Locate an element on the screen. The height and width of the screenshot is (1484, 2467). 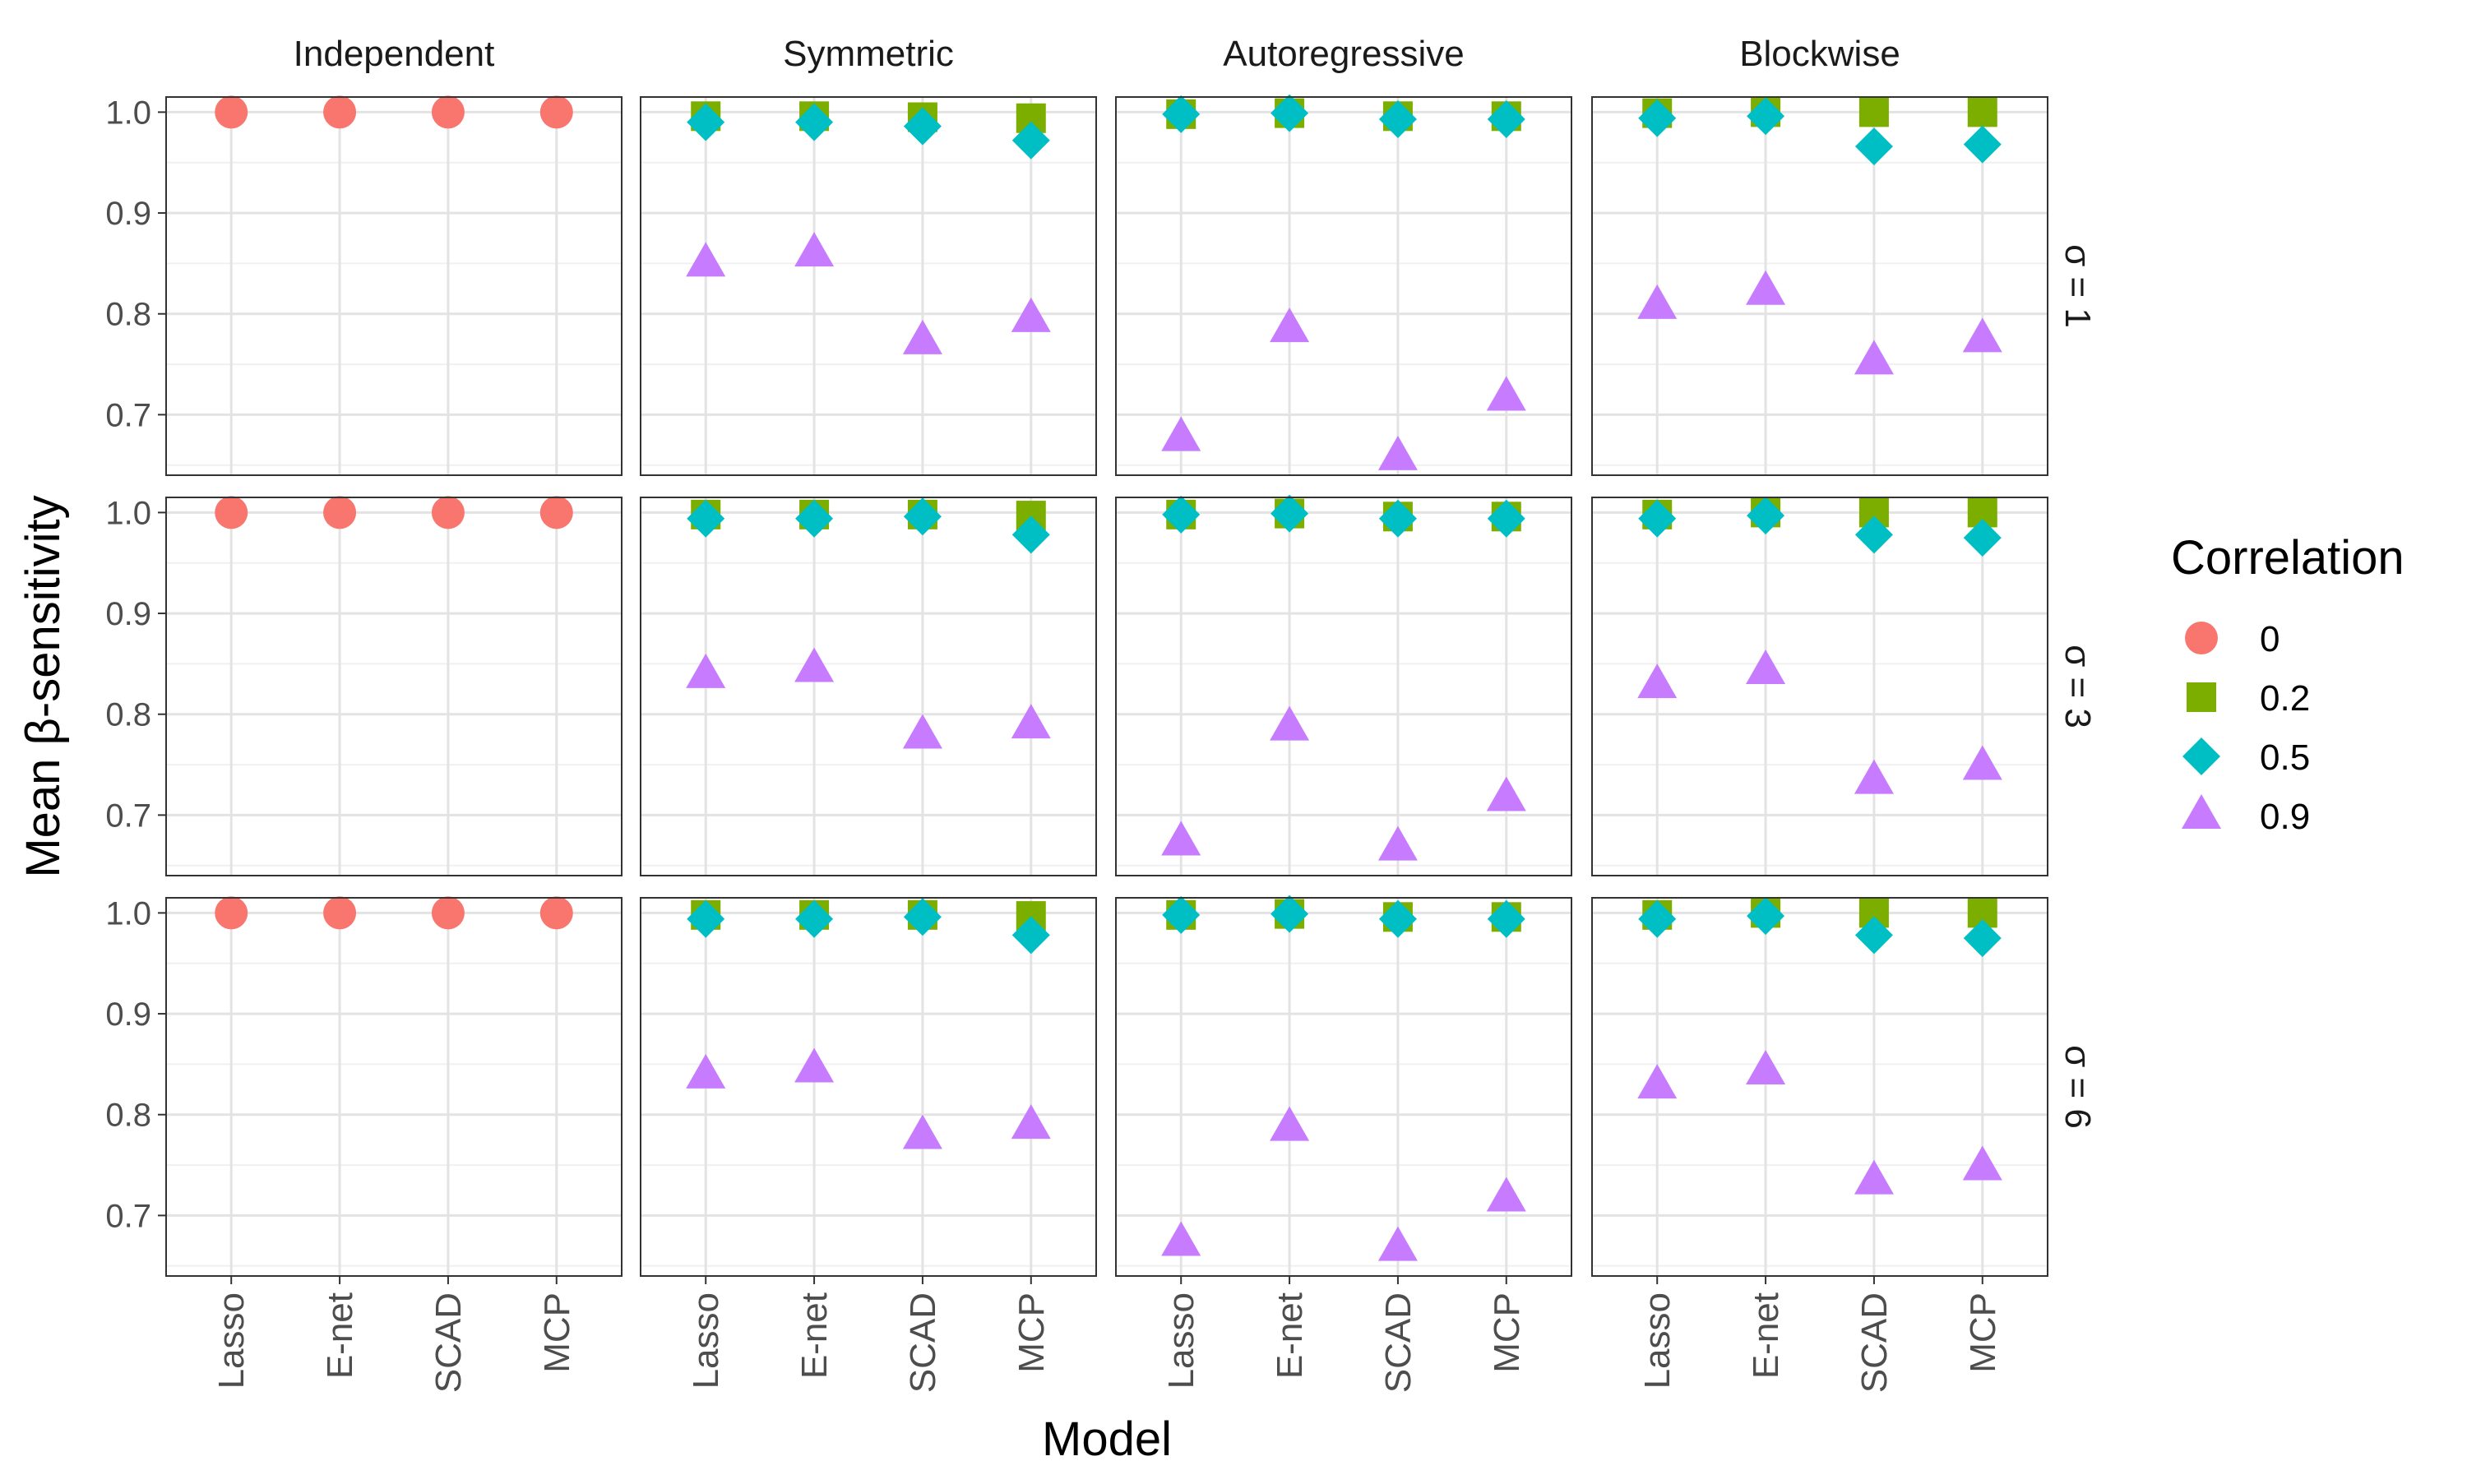
y-axis-title: Mean β-sensitivity is located at coordinates (43, 686).